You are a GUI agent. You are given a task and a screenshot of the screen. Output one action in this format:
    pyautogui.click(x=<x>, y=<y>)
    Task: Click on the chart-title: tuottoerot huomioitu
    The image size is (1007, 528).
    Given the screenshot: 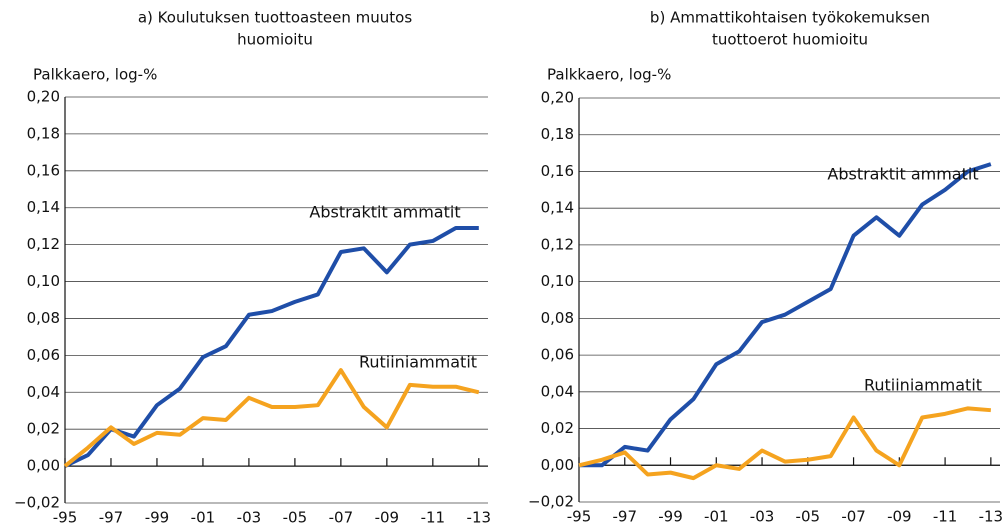 What is the action you would take?
    pyautogui.click(x=790, y=40)
    